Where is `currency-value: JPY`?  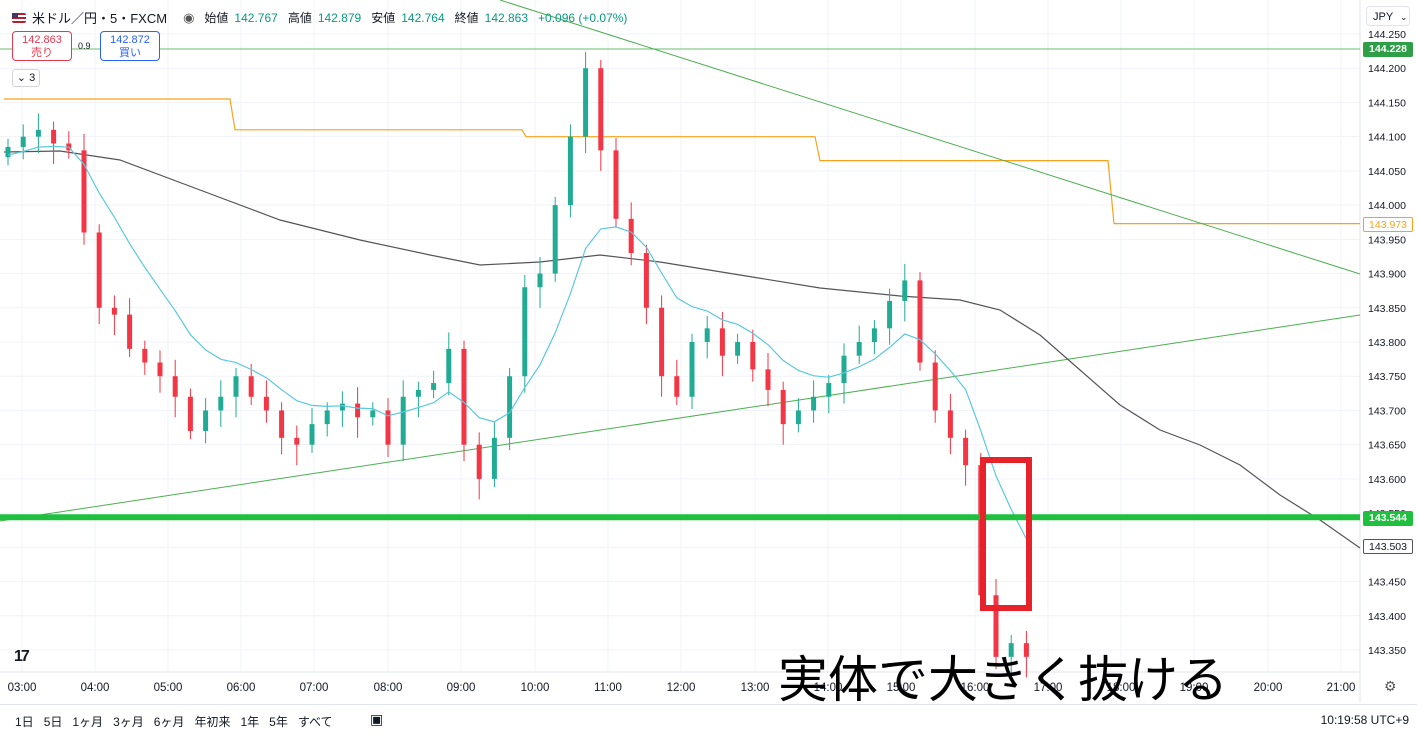 currency-value: JPY is located at coordinates (1383, 17).